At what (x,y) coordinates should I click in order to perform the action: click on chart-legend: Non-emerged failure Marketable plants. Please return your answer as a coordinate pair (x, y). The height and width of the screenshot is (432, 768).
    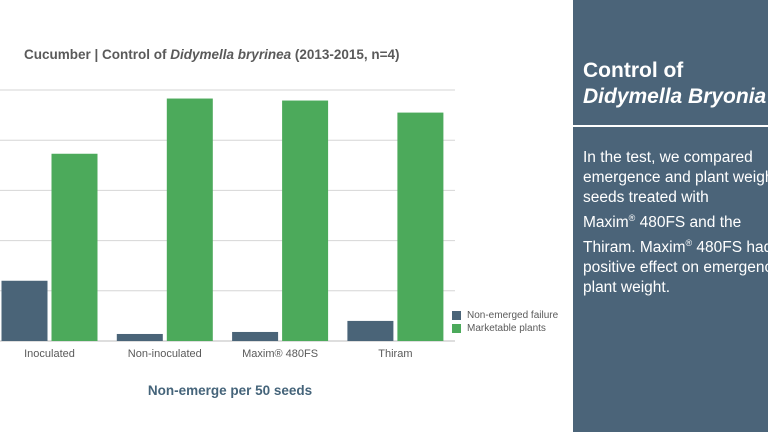
    Looking at the image, I should click on (505, 322).